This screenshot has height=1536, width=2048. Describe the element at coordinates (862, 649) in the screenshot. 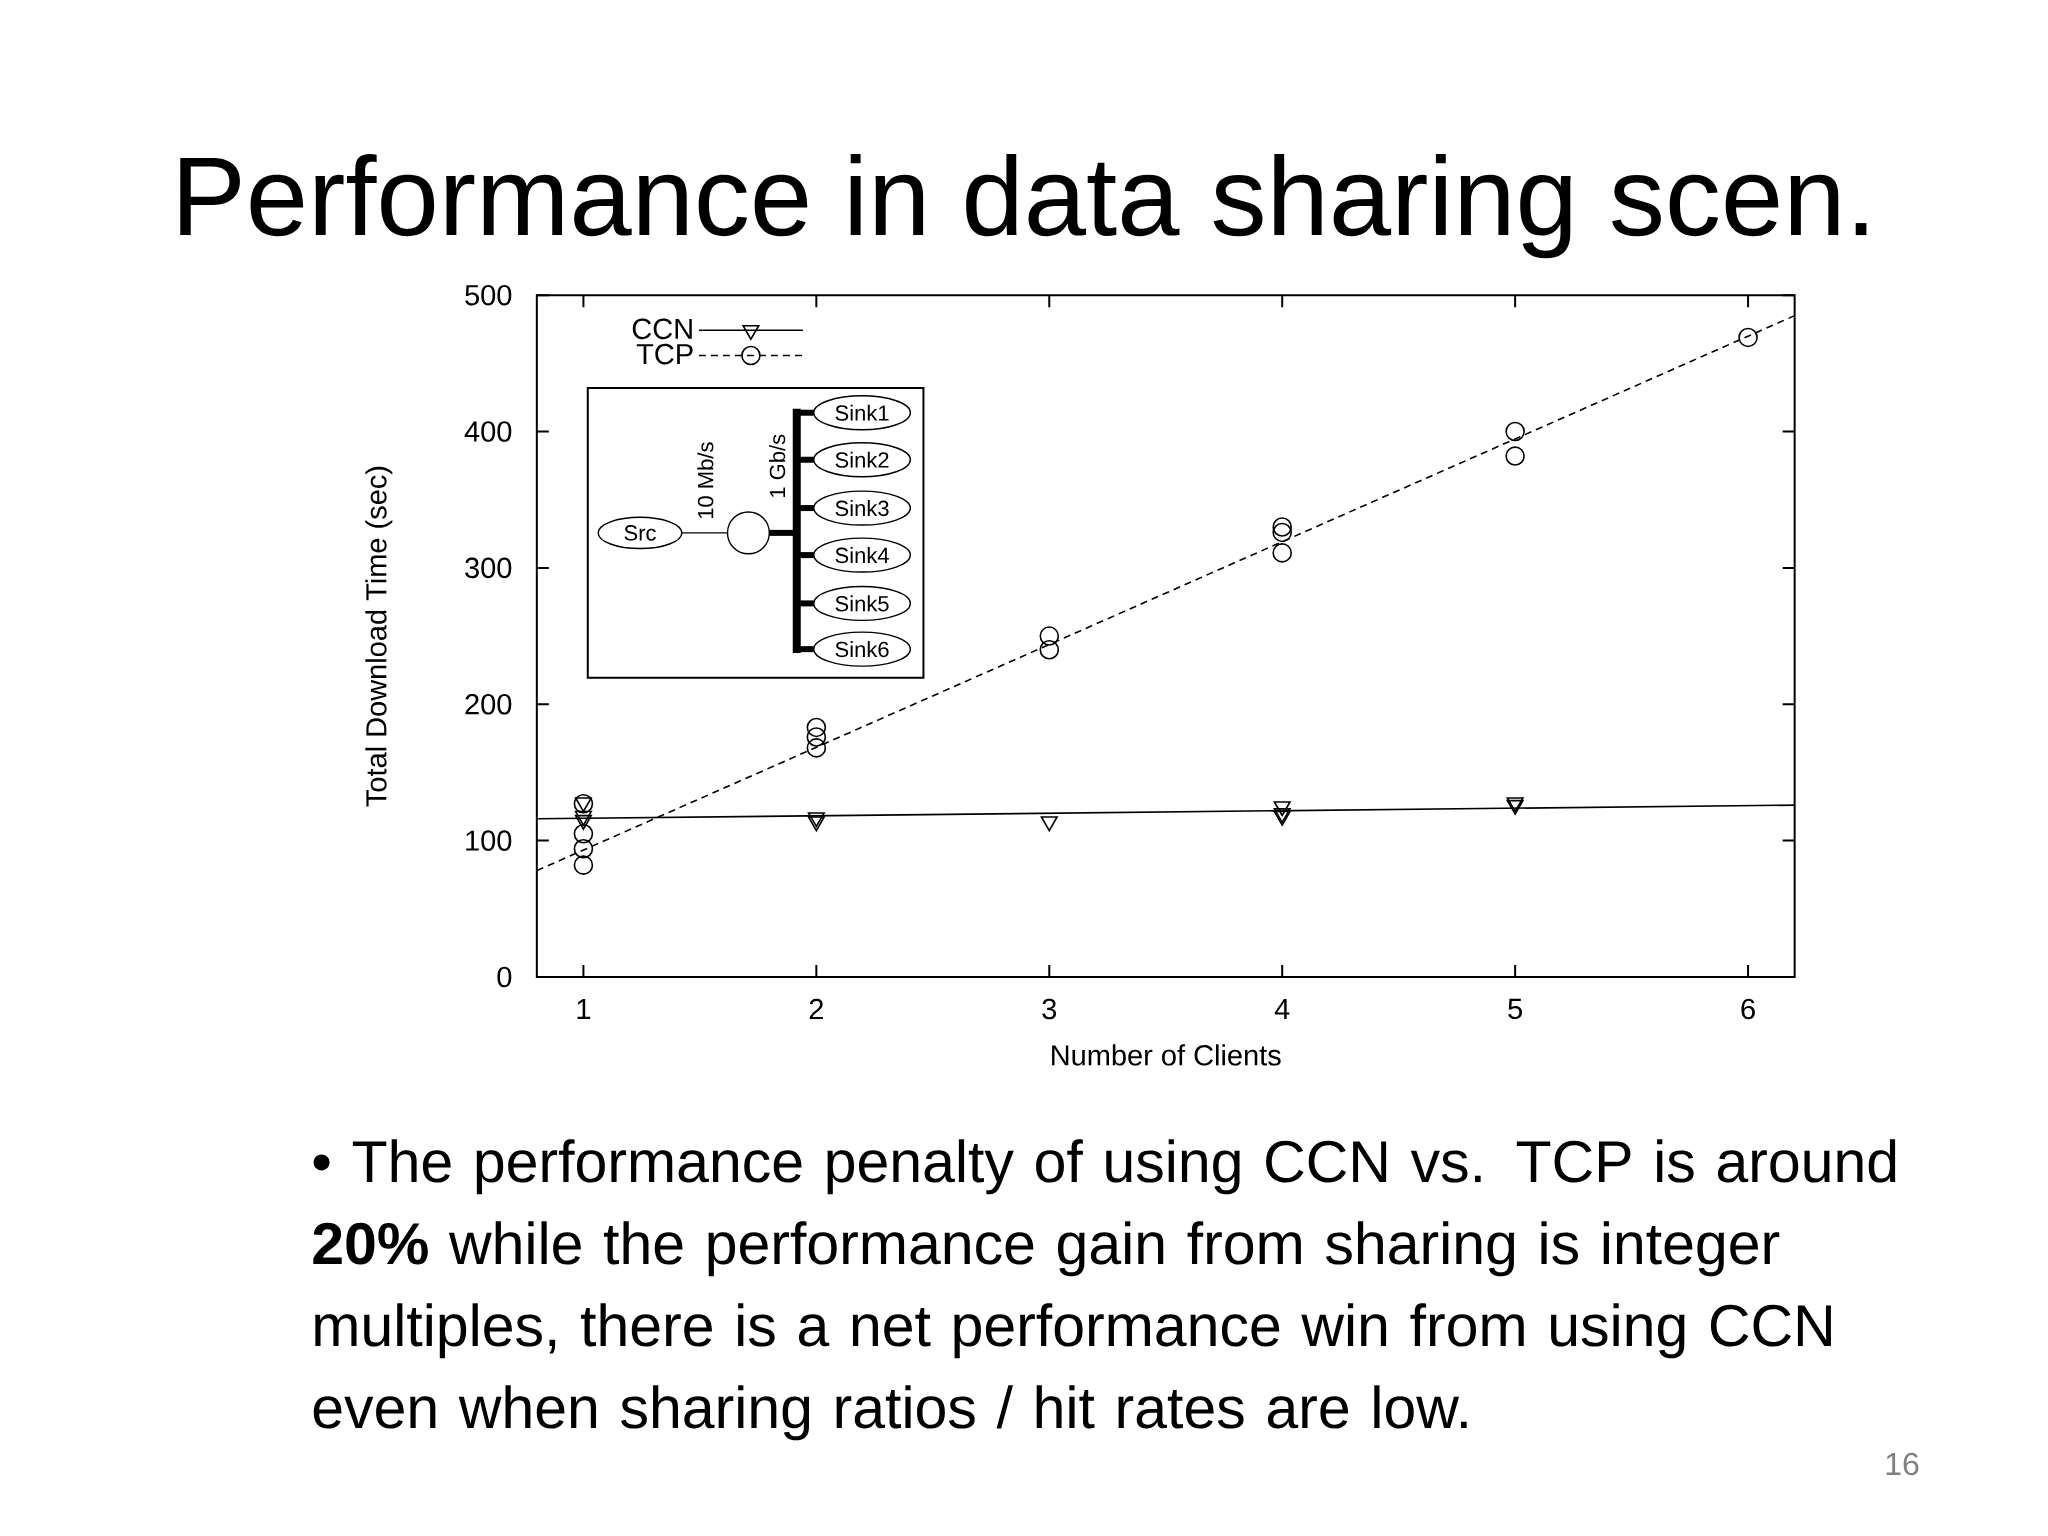

I see `annotation: Sink6` at that location.